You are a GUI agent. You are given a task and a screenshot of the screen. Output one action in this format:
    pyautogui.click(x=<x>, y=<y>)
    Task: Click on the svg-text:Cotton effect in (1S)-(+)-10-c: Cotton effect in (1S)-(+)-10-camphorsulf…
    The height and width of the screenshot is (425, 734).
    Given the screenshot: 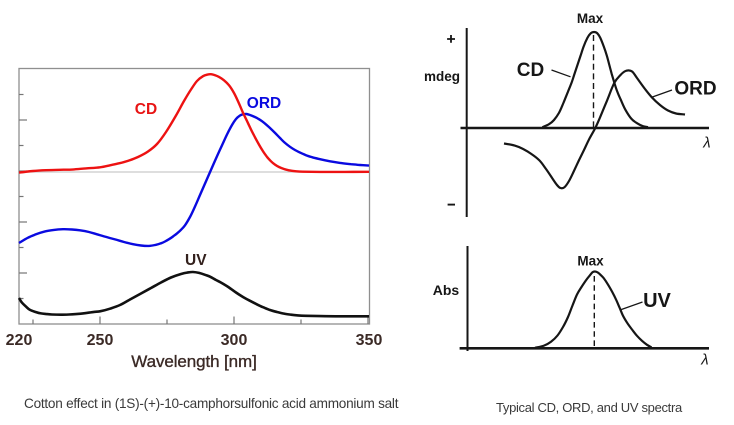 What is the action you would take?
    pyautogui.click(x=211, y=403)
    